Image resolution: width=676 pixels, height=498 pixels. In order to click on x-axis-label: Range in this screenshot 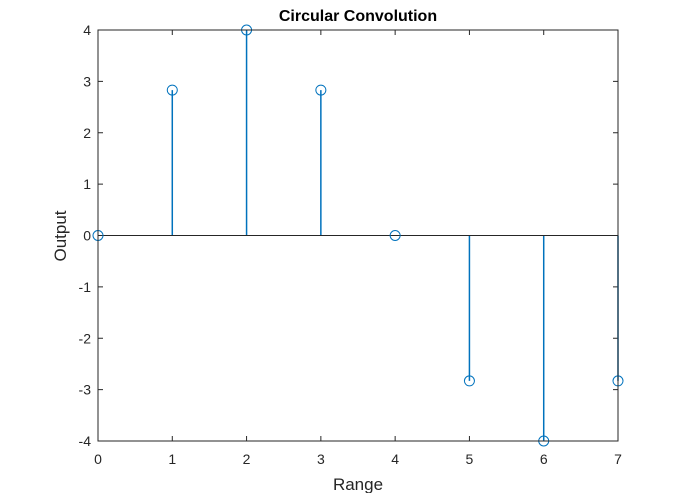, I will do `click(358, 484)`.